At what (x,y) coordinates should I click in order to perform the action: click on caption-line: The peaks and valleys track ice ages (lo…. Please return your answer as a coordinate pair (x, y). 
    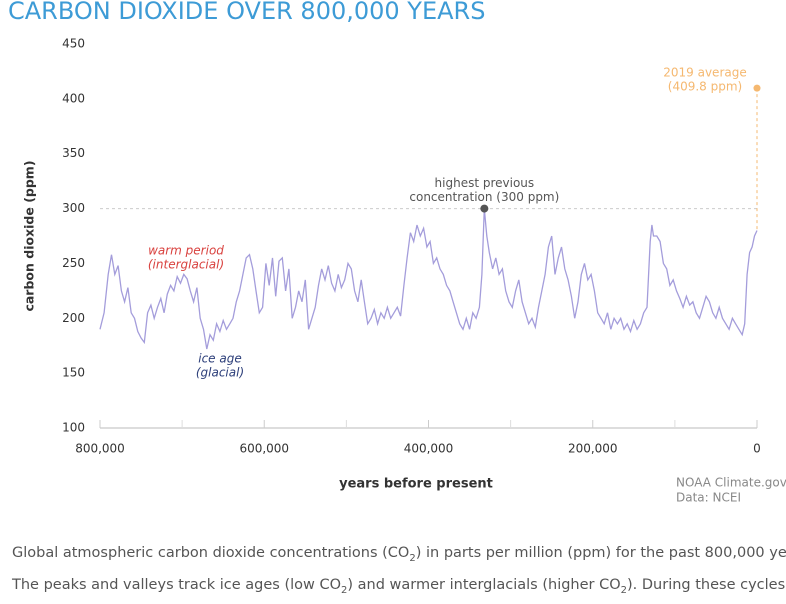
    Looking at the image, I should click on (399, 588).